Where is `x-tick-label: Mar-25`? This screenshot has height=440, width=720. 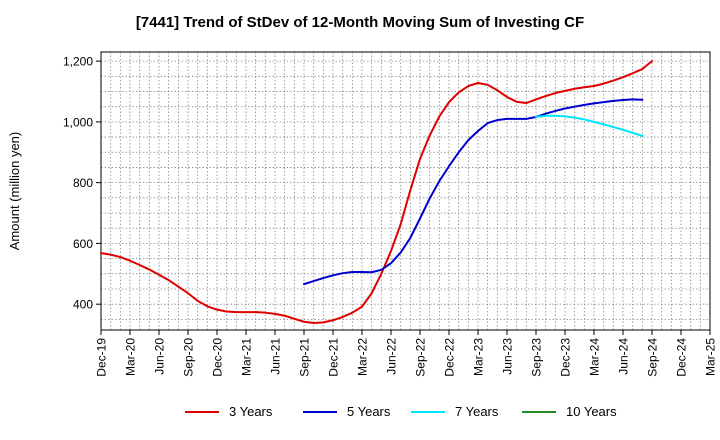 x-tick-label: Mar-25 is located at coordinates (711, 357).